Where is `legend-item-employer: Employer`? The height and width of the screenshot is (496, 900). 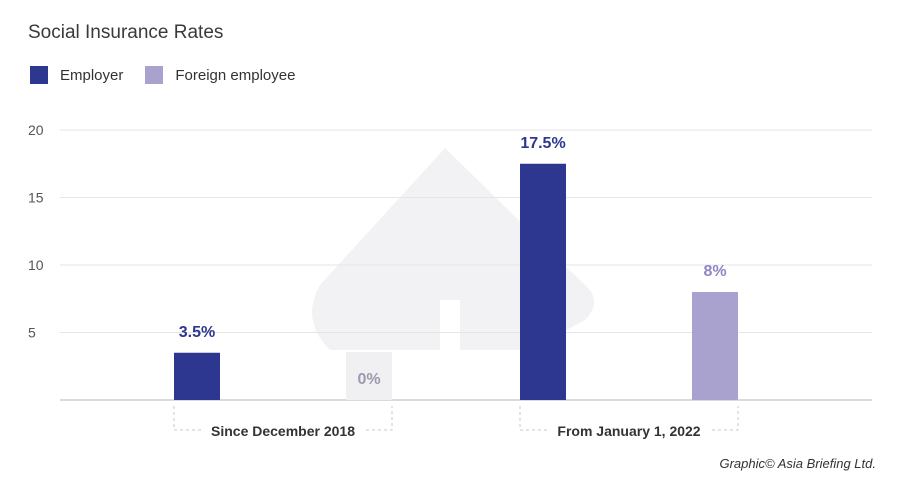
legend-item-employer: Employer is located at coordinates (76, 75).